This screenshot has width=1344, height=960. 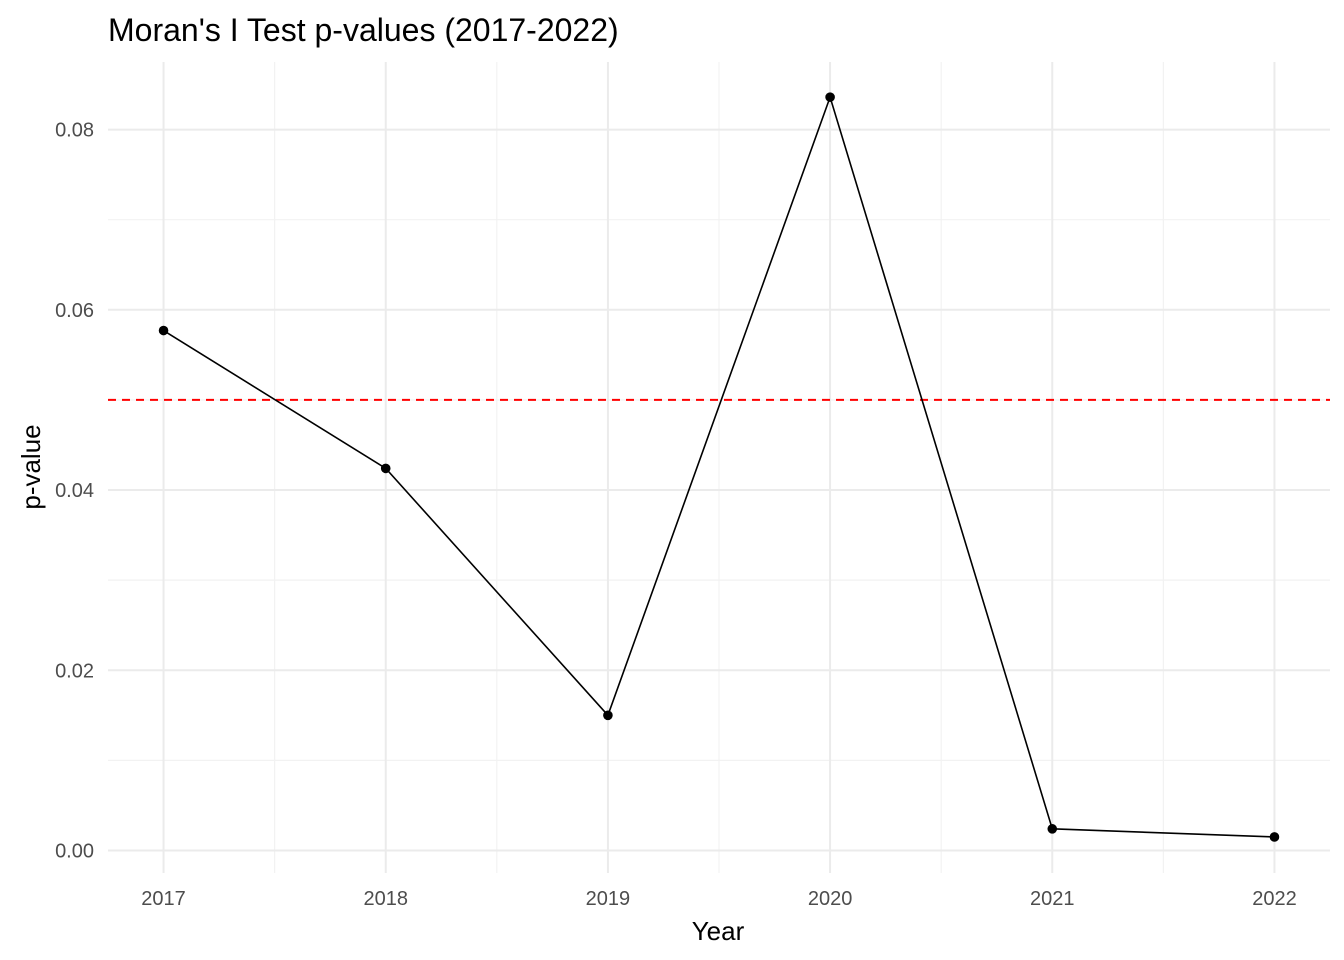 I want to click on y-tick-label-0.06: 0.06, so click(x=74, y=311).